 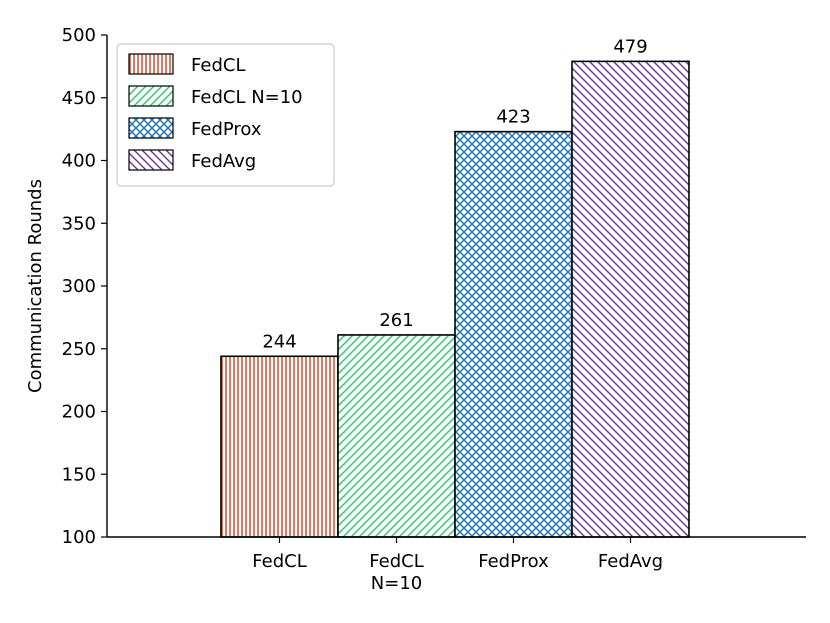 I want to click on legend-label-3: FedProx, so click(x=226, y=129).